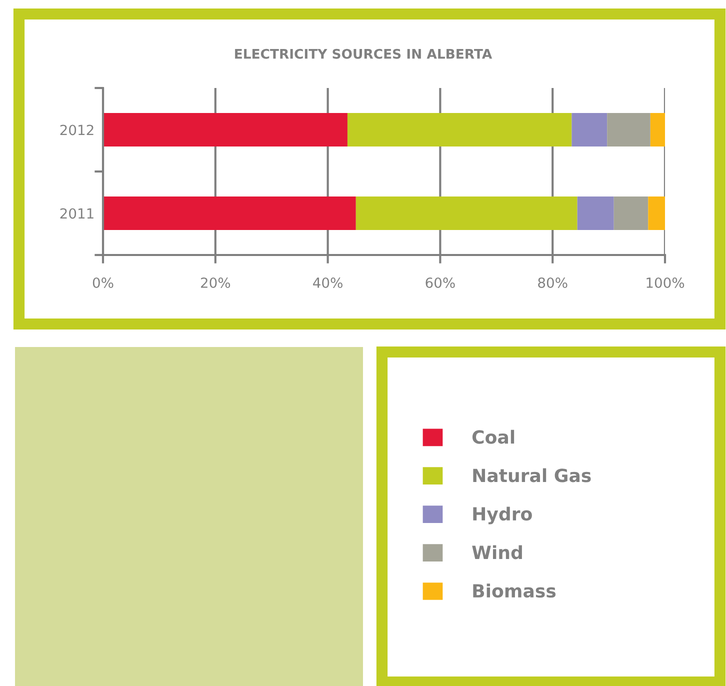 The image size is (726, 686). What do you see at coordinates (77, 130) in the screenshot?
I see `y-tick-label: 2012` at bounding box center [77, 130].